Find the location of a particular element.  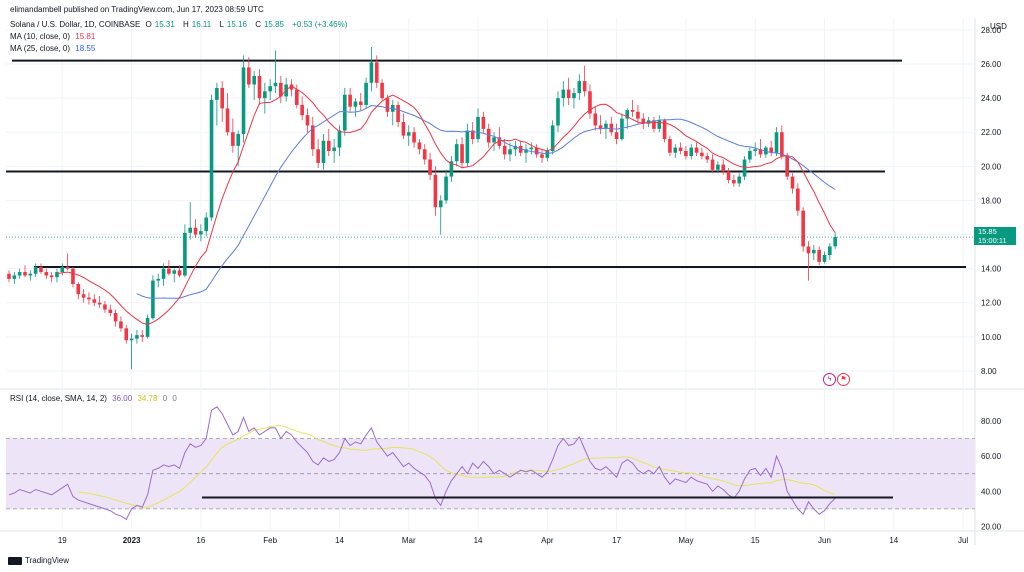

low-label: L is located at coordinates (221, 24).